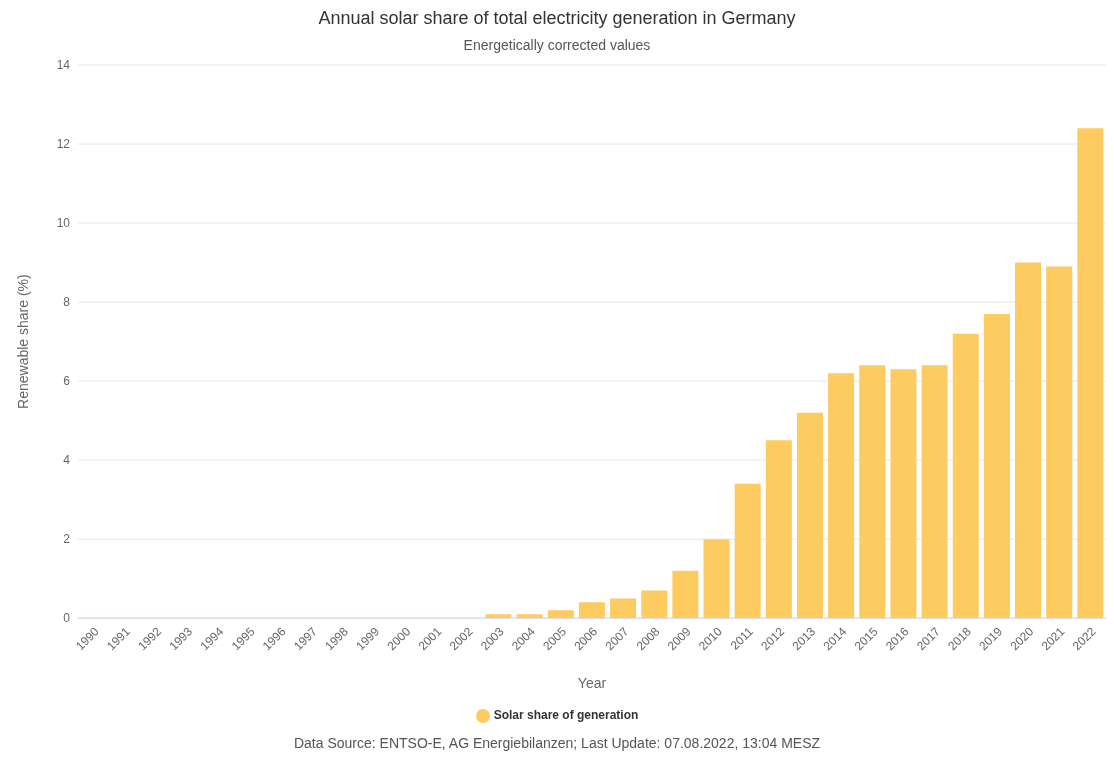 The height and width of the screenshot is (781, 1114). Describe the element at coordinates (67, 460) in the screenshot. I see `y-tick-label: 4` at that location.